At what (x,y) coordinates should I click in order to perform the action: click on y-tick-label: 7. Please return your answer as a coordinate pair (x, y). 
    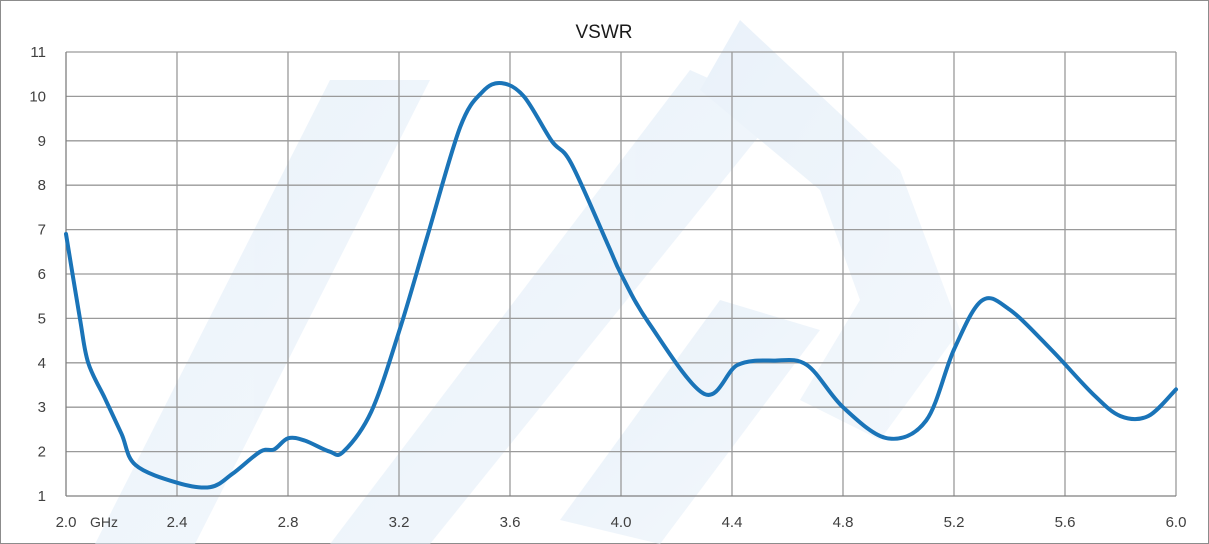
    Looking at the image, I should click on (42, 230).